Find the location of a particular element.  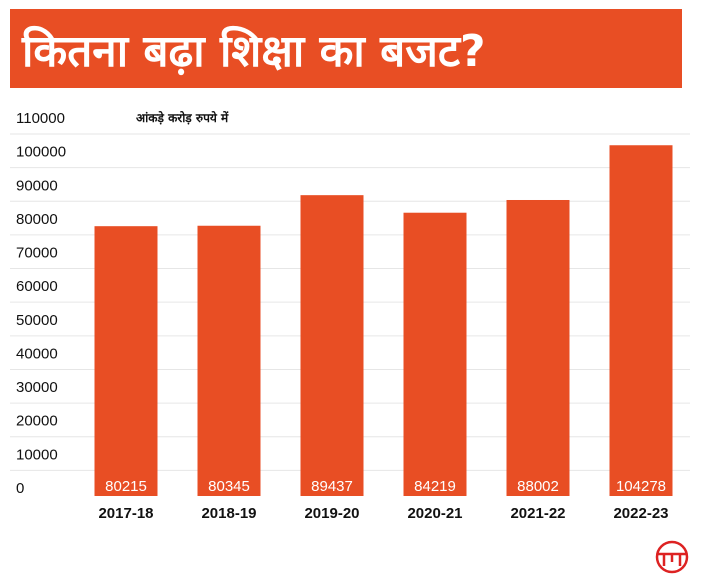

unit-note: आंकड़े करोड़ रुपये में is located at coordinates (182, 118).